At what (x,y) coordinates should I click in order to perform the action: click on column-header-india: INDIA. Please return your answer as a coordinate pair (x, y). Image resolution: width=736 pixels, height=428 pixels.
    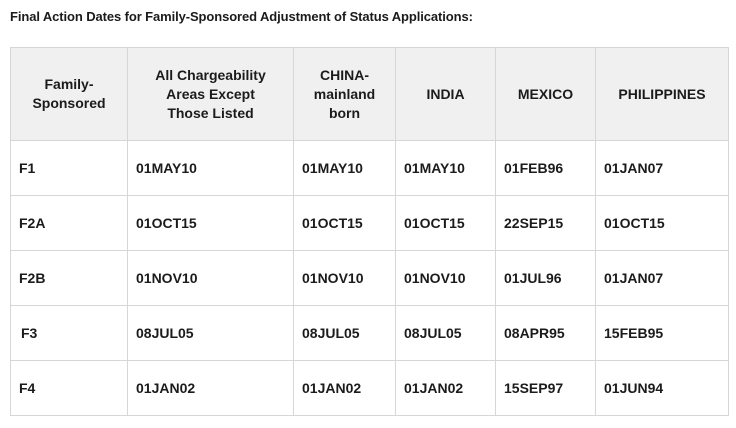
    Looking at the image, I should click on (445, 94).